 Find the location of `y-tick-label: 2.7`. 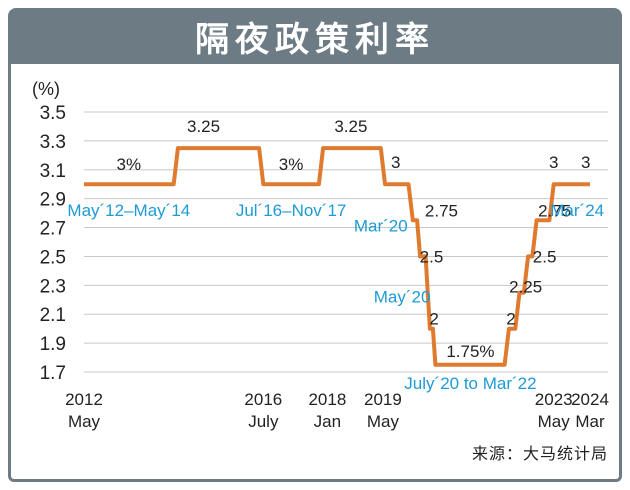

y-tick-label: 2.7 is located at coordinates (53, 229).